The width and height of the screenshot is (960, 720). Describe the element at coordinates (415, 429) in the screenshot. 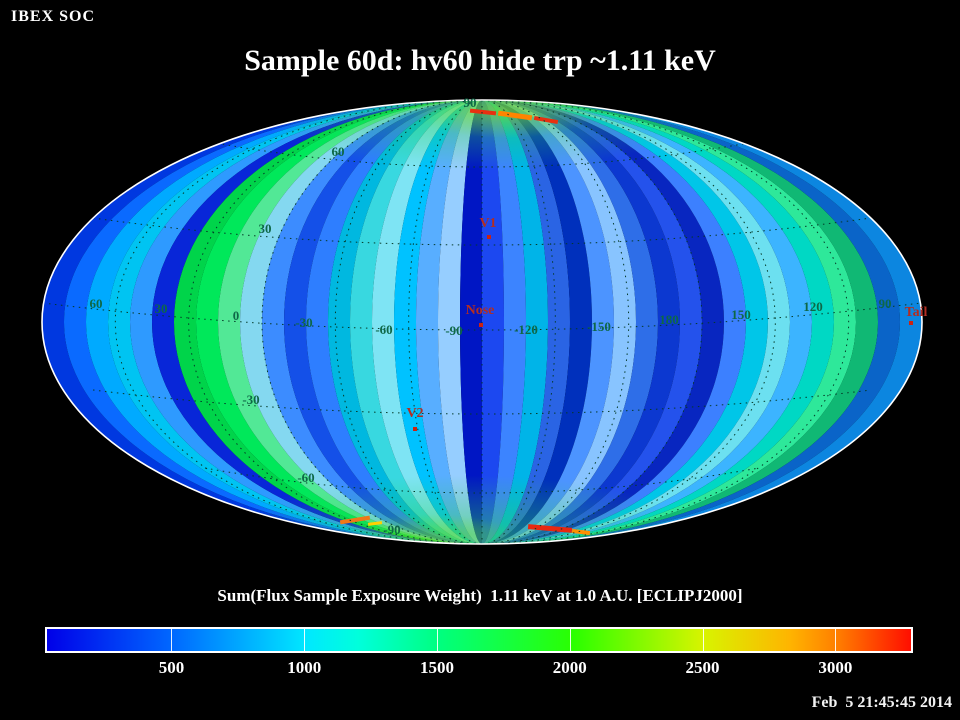

I see `marker-dot-v2` at that location.